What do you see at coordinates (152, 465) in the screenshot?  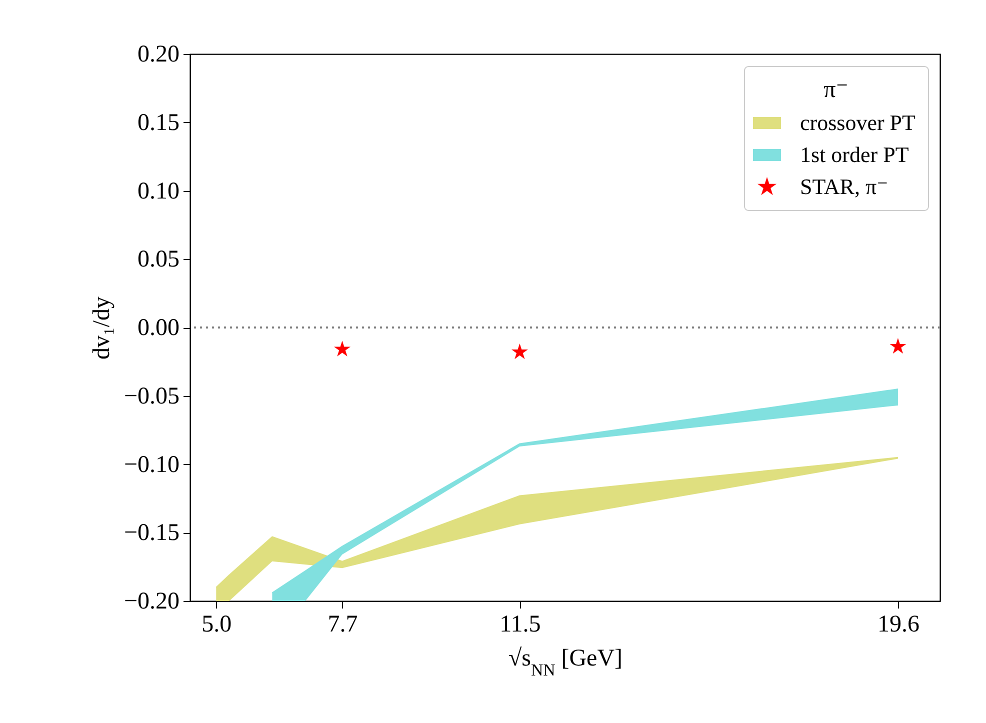 I see `y-tick-label: −0.10` at bounding box center [152, 465].